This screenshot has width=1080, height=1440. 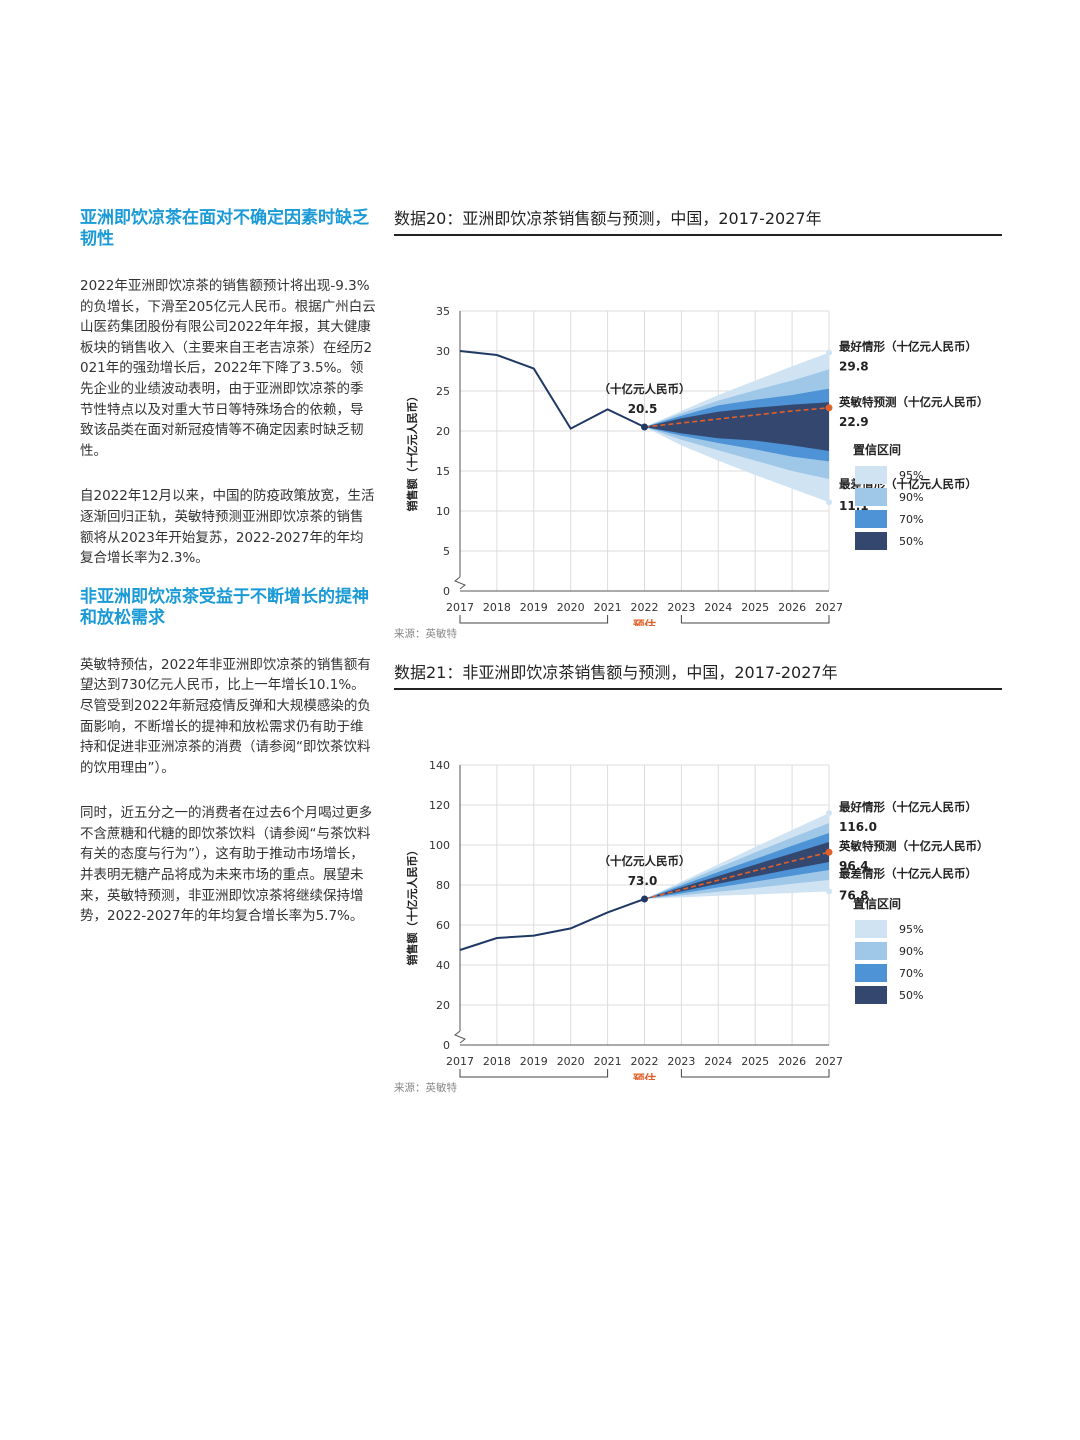 I want to click on forecast-series-line, so click(x=737, y=417).